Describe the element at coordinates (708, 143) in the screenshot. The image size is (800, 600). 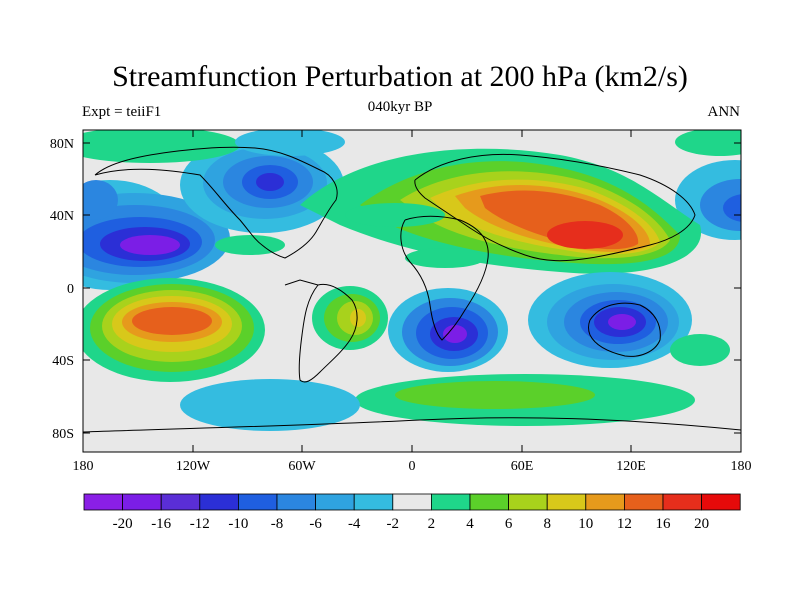
I see `arctic-positive-east` at that location.